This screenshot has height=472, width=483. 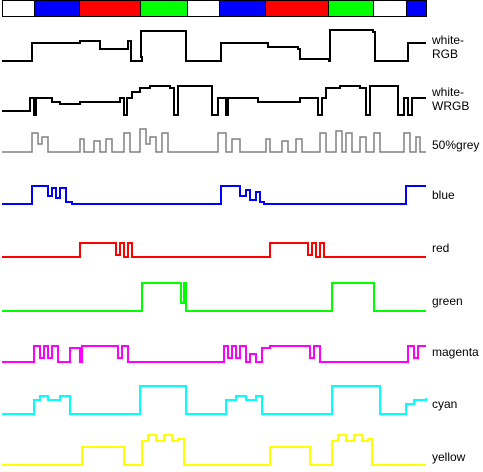 I want to click on waveform-red, so click(x=214, y=250).